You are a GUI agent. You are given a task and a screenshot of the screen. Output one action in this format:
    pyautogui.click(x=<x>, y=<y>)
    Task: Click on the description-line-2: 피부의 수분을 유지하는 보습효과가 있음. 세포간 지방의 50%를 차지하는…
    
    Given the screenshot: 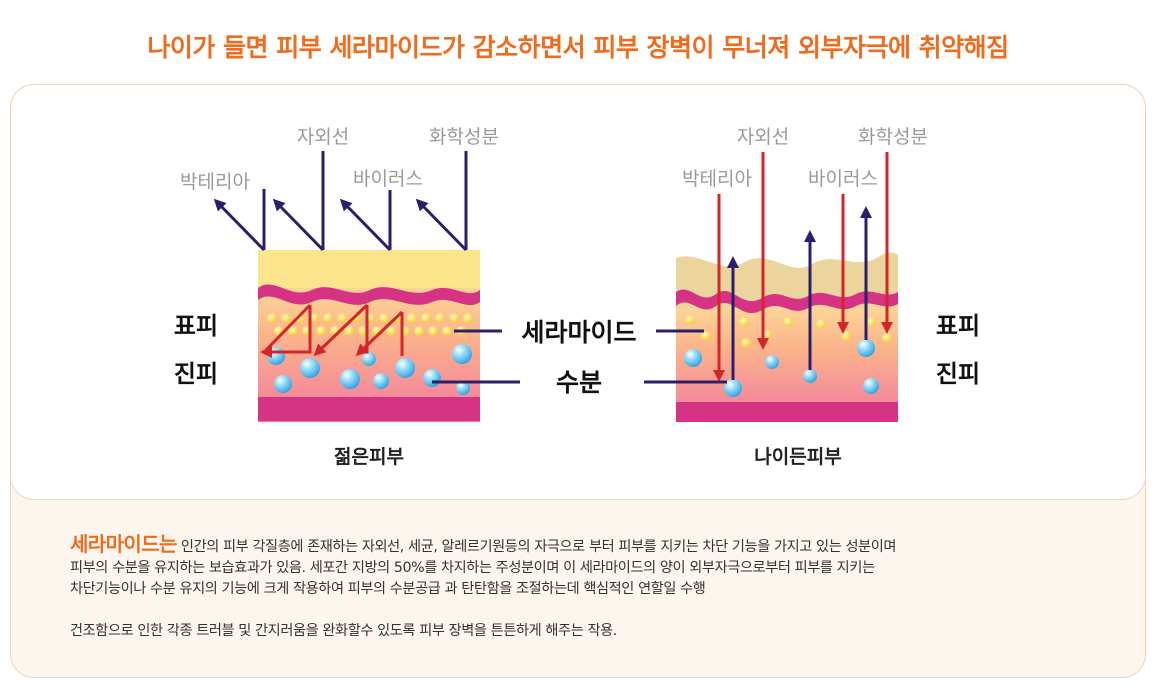 What is the action you would take?
    pyautogui.click(x=472, y=568)
    